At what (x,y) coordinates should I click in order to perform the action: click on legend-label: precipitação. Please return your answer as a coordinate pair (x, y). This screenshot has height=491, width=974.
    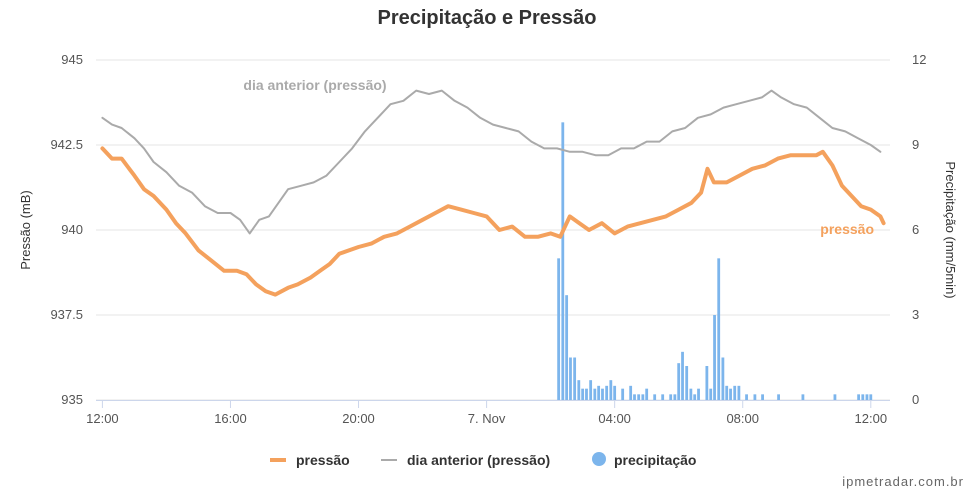
    Looking at the image, I should click on (655, 460).